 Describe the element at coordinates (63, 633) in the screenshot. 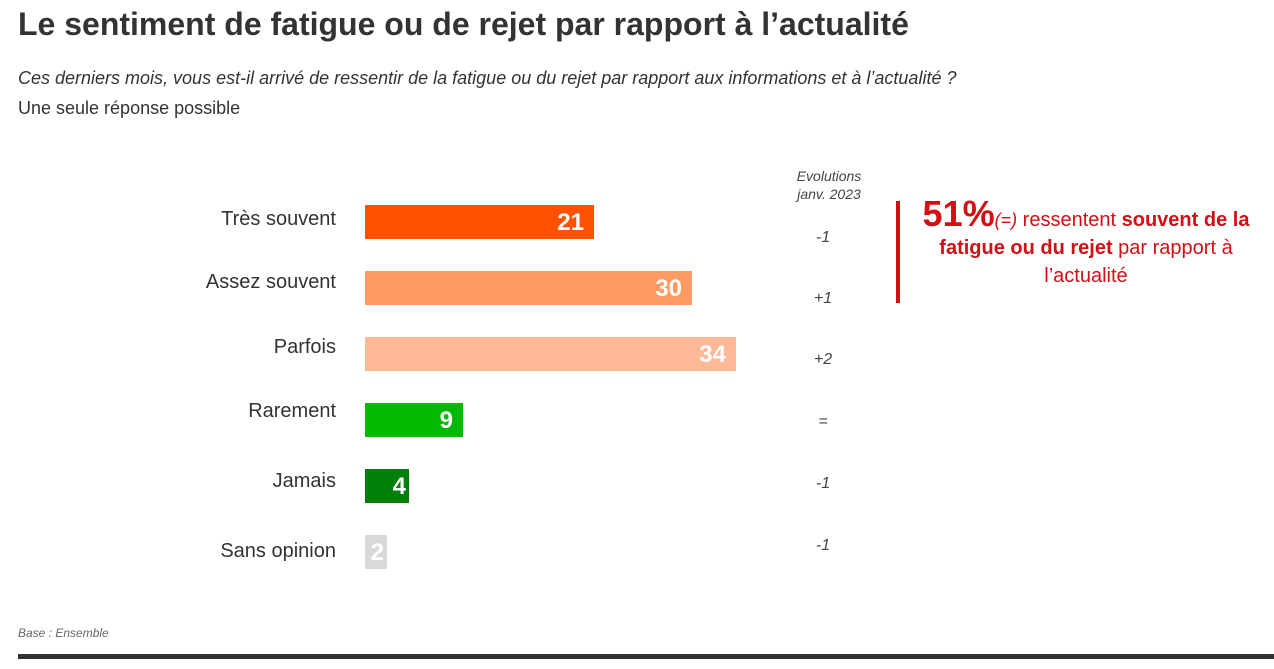

I see `base-note: Base : Ensemble` at that location.